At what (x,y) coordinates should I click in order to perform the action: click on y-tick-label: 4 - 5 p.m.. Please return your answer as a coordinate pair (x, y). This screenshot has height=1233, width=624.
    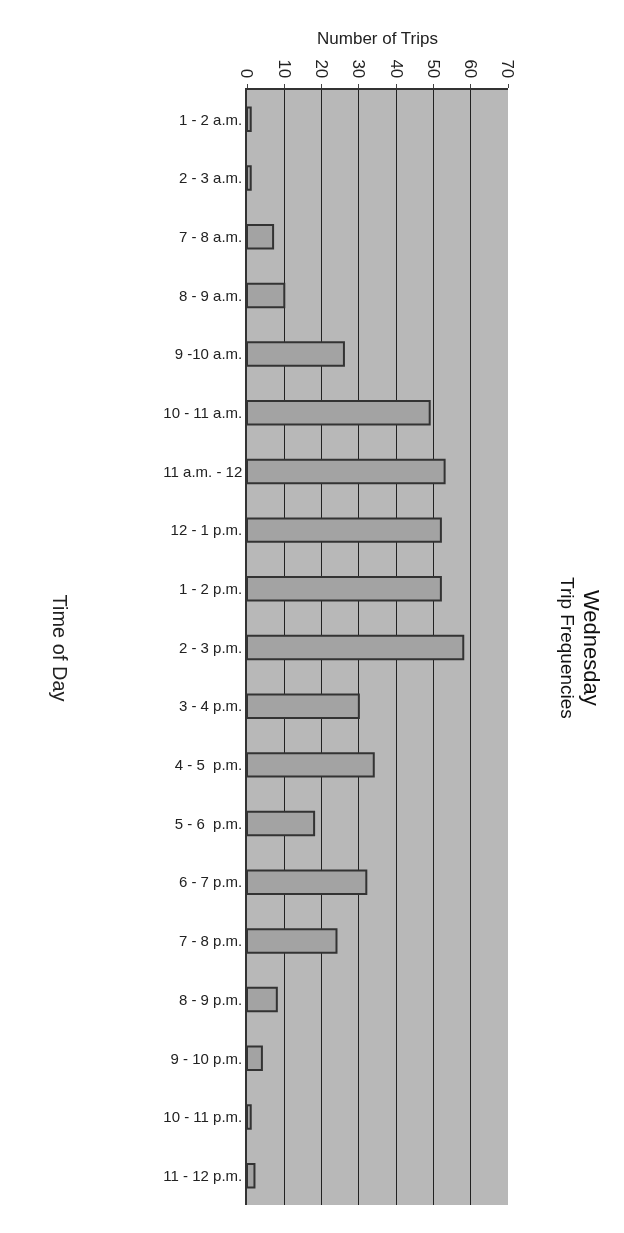
    Looking at the image, I should click on (208, 765).